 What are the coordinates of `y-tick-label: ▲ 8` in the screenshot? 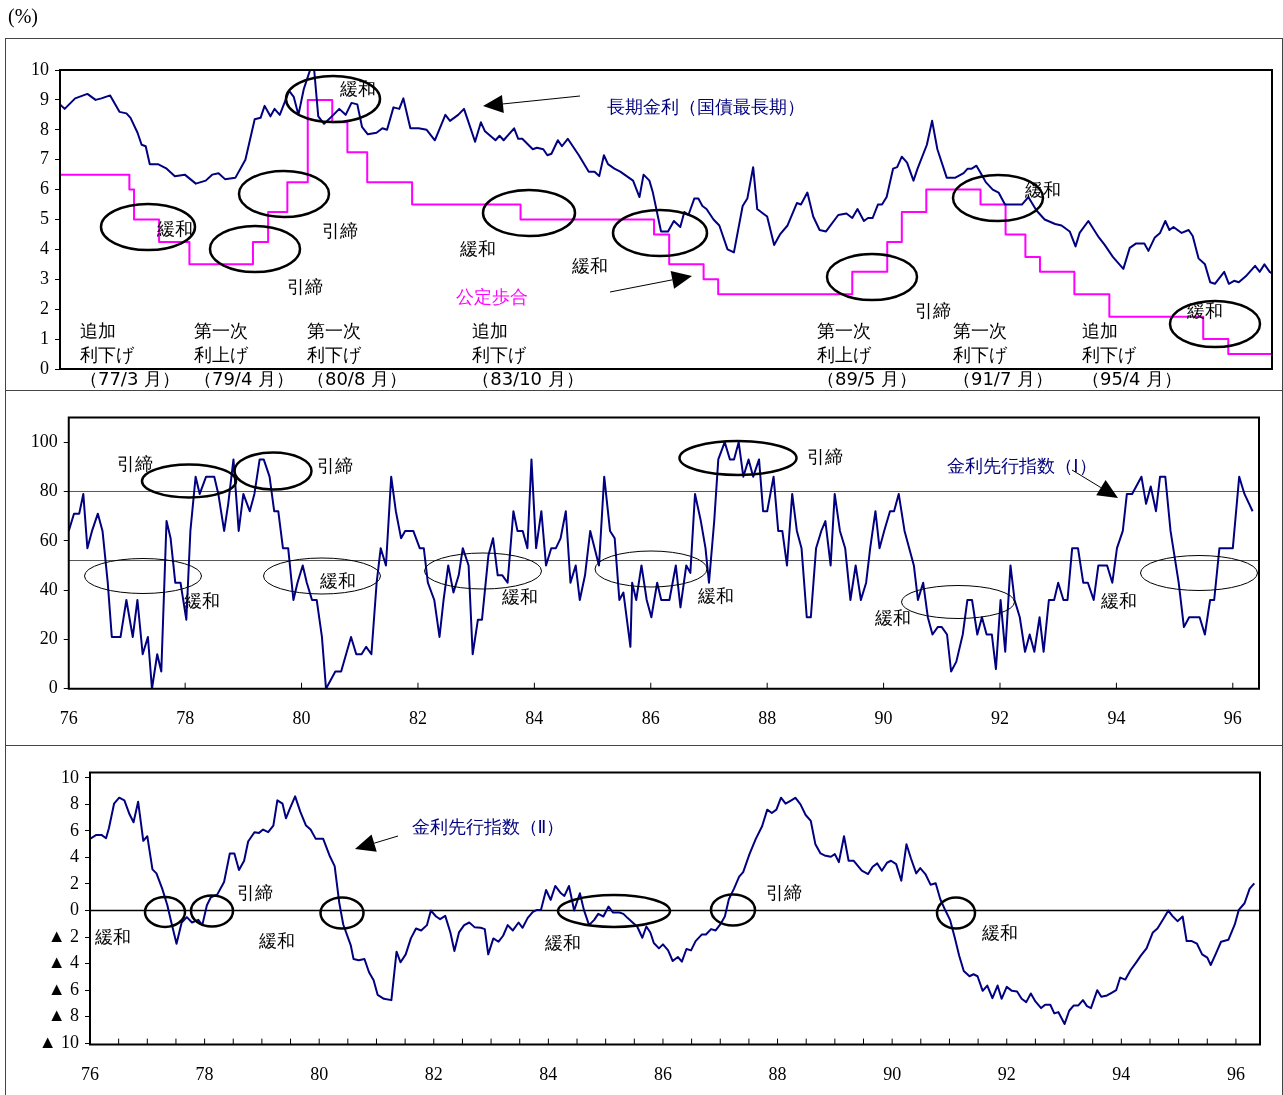 It's located at (63, 1015).